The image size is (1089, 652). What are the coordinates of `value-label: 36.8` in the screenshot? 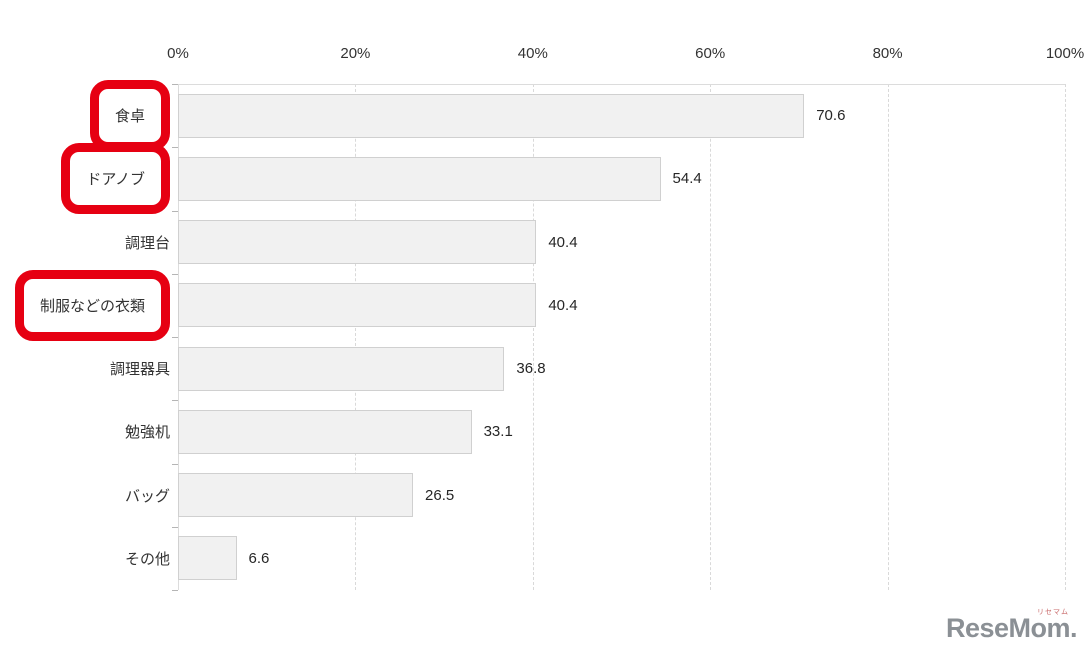 It's located at (531, 369).